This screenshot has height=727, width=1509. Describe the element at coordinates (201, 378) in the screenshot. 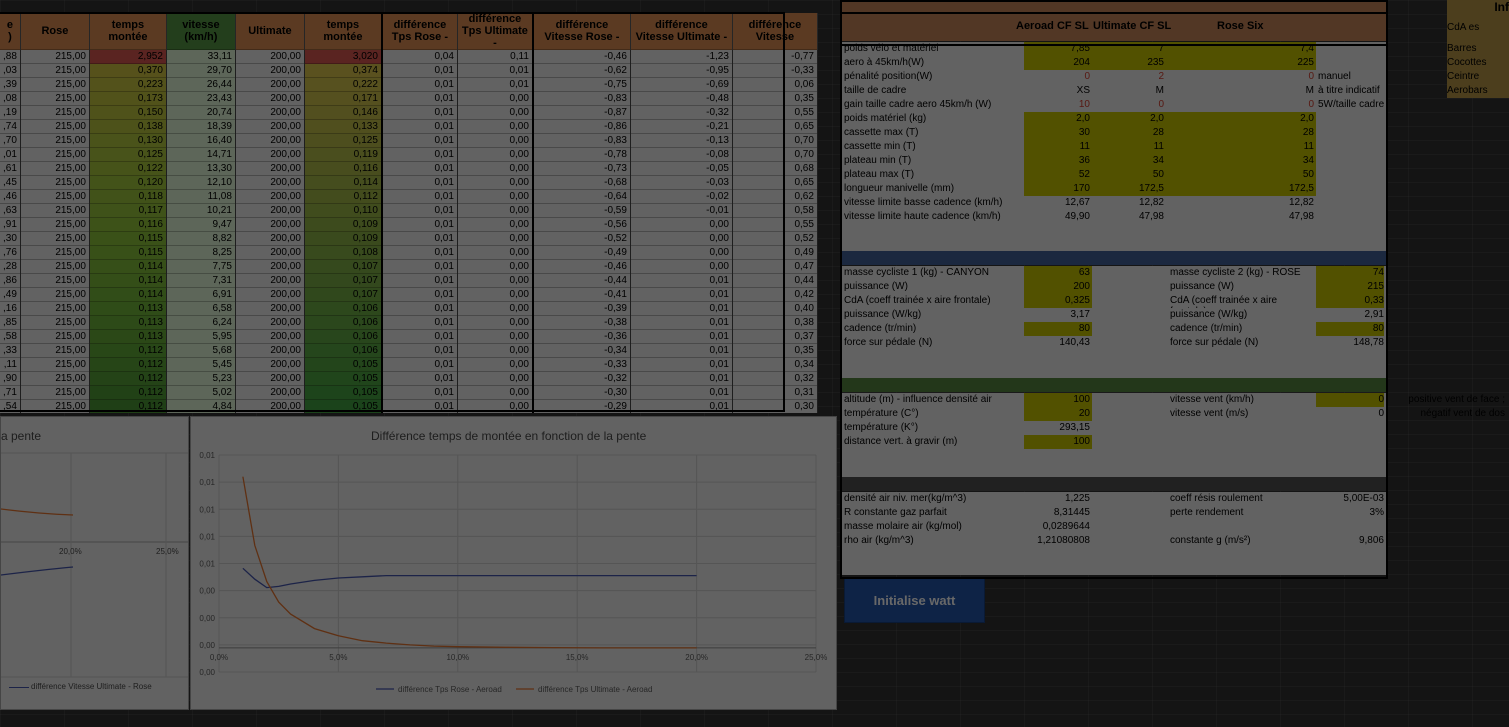

I see `table-cell: 5,23` at that location.